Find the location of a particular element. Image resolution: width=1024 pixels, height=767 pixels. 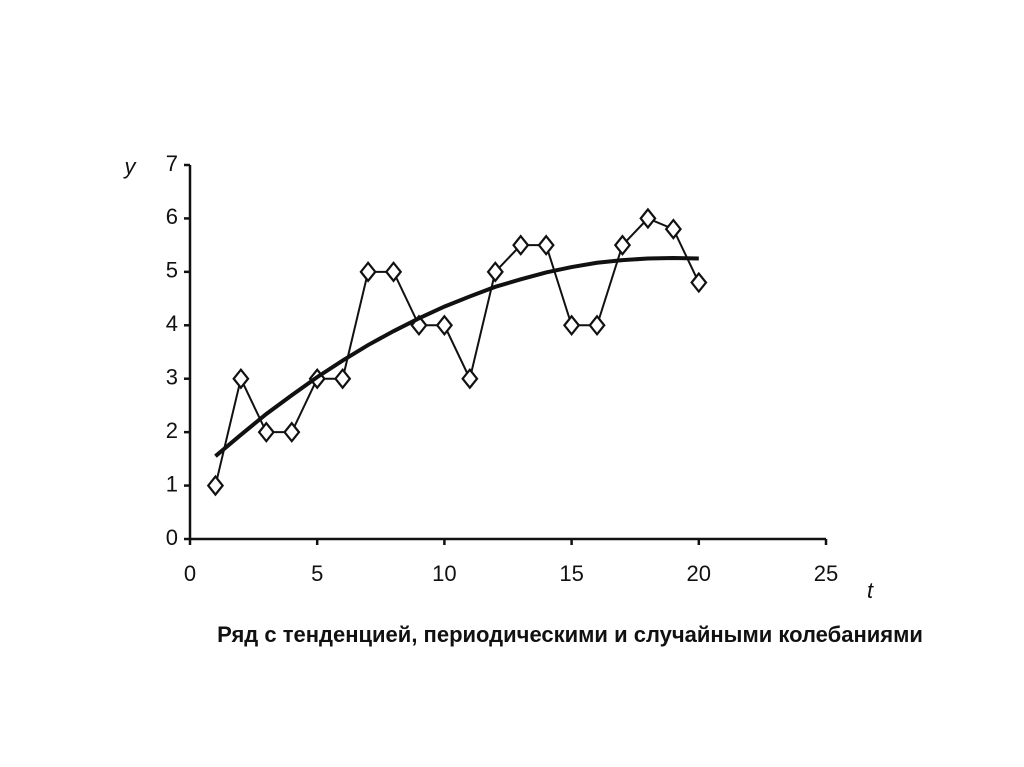

y-tick-label: 4 is located at coordinates (172, 323).